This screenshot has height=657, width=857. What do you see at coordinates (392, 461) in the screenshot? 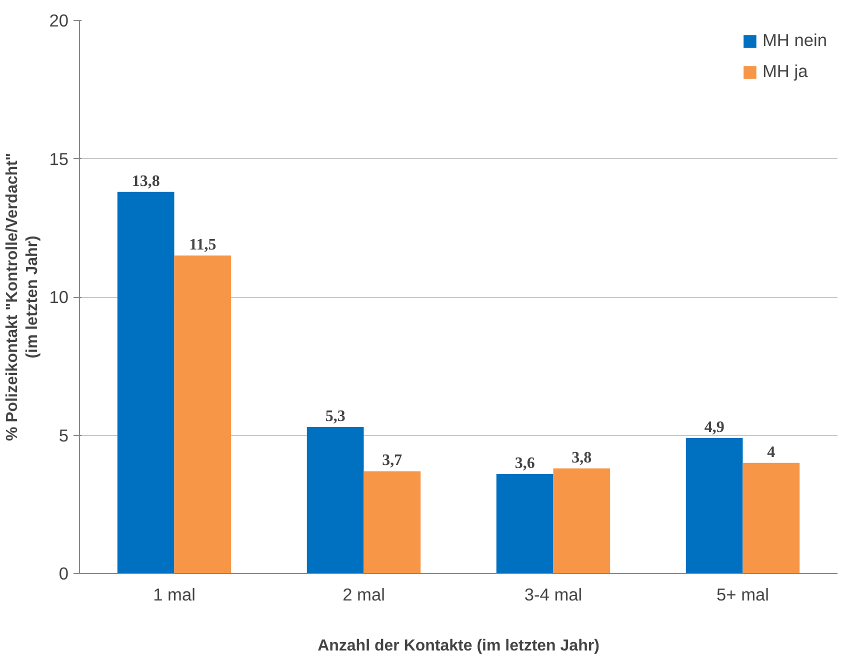
I see `data-label: 3,7` at bounding box center [392, 461].